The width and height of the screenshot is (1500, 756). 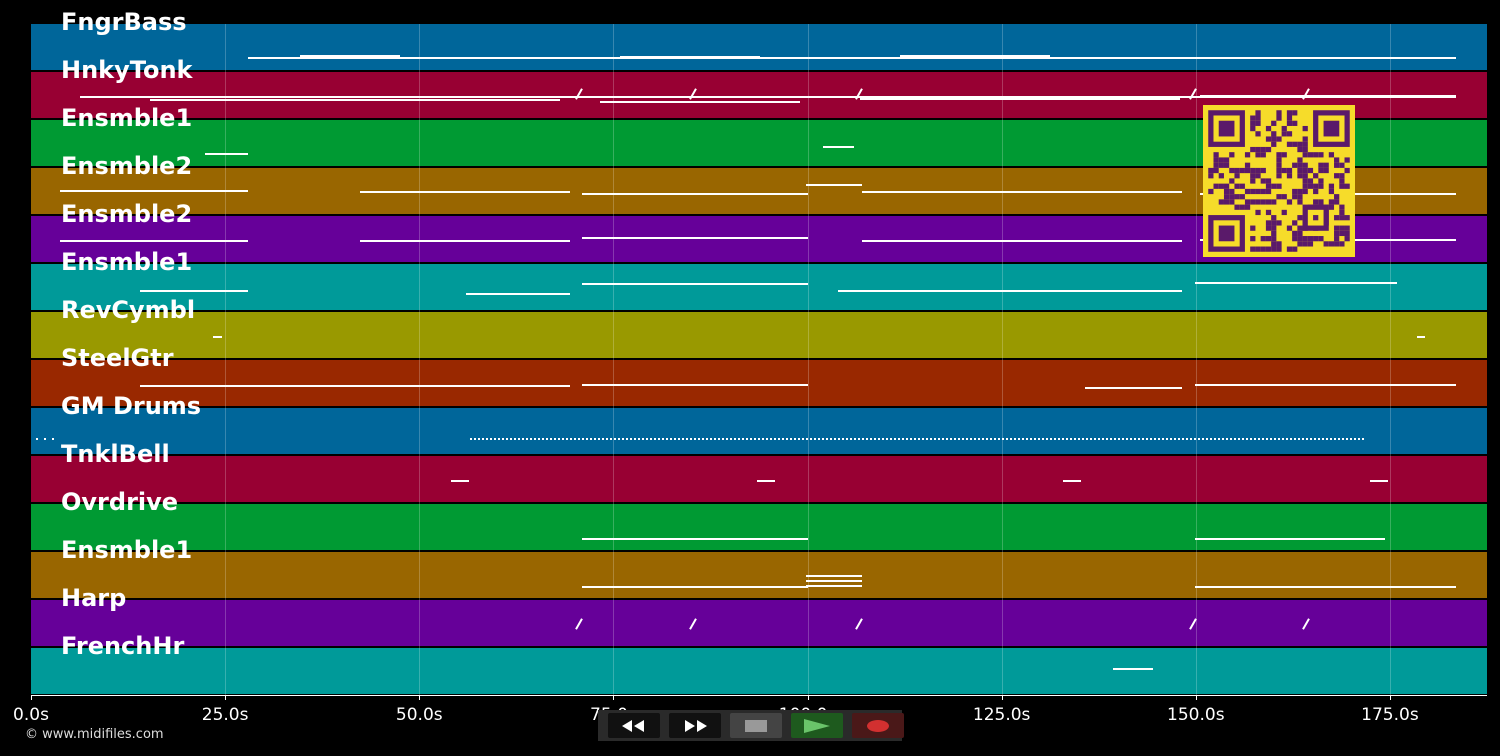 What do you see at coordinates (695, 725) in the screenshot?
I see `fast-forward-button` at bounding box center [695, 725].